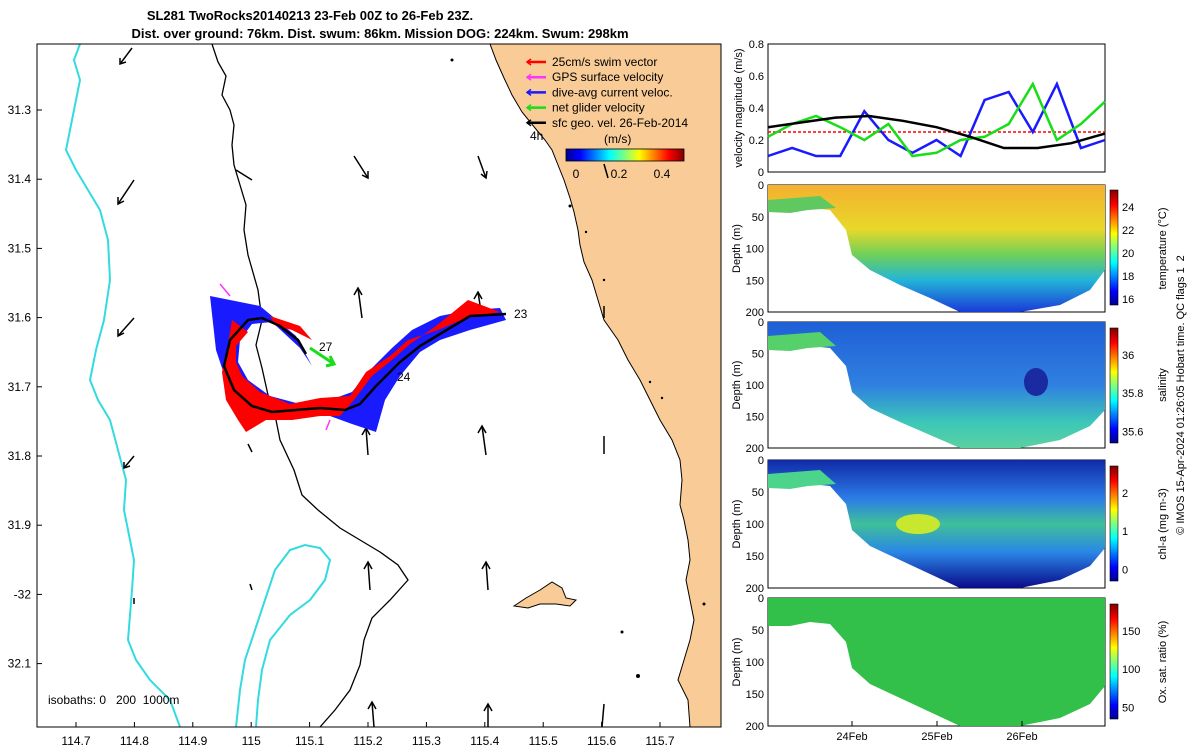  I want to click on salinity-field, so click(936, 385).